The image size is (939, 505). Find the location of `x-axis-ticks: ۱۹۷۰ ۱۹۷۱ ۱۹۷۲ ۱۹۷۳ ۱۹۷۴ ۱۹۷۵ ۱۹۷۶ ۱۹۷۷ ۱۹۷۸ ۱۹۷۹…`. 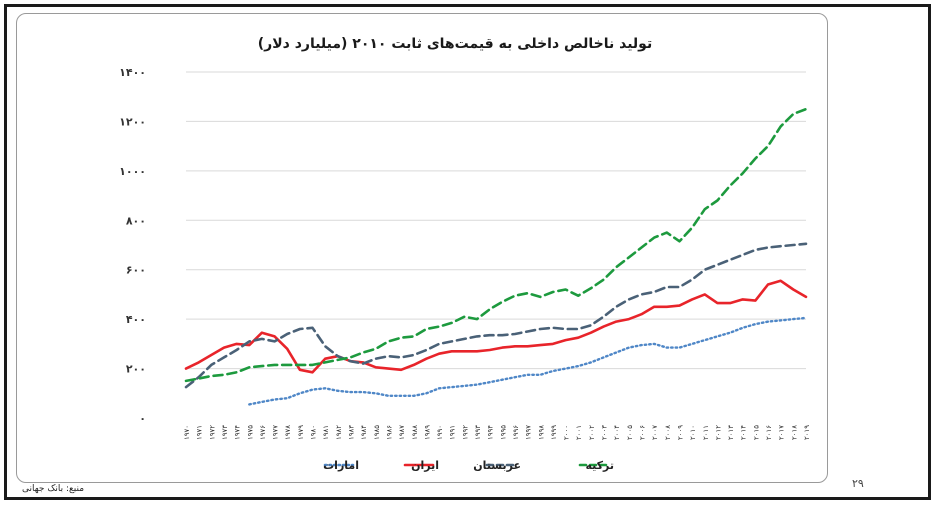

x-axis-ticks: ۱۹۷۰ ۱۹۷۱ ۱۹۷۲ ۱۹۷۳ ۱۹۷۴ ۱۹۷۵ ۱۹۷۶ ۱۹۷۷ ۱۹۷۸ ۱۹۷۹… is located at coordinates (497, 432).